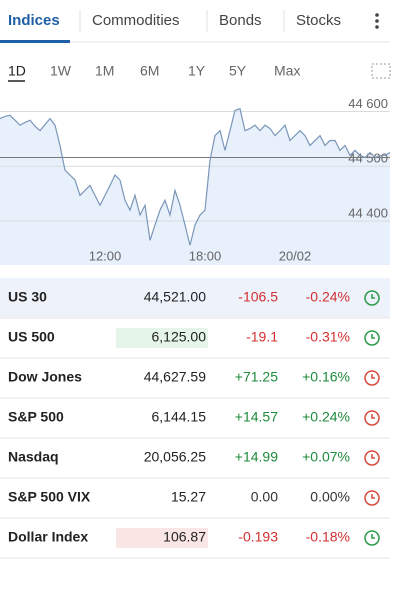 This screenshot has width=409, height=598. Describe the element at coordinates (318, 20) in the screenshot. I see `tab: Stocks` at that location.